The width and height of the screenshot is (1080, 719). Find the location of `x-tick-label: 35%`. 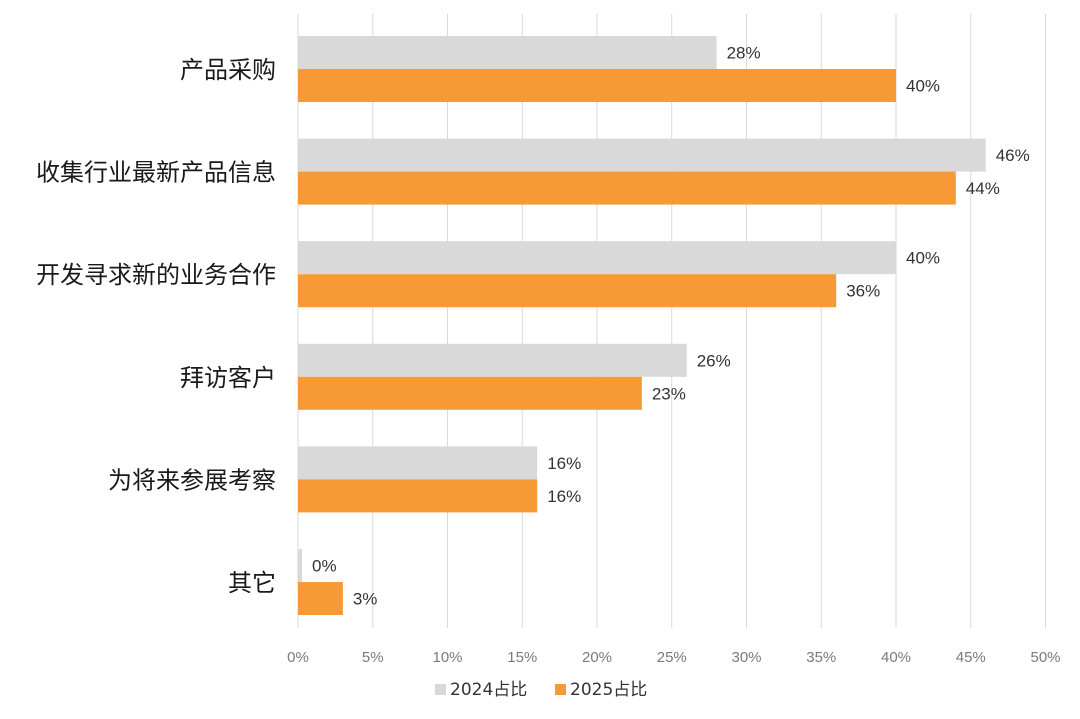

x-tick-label: 35% is located at coordinates (821, 657).